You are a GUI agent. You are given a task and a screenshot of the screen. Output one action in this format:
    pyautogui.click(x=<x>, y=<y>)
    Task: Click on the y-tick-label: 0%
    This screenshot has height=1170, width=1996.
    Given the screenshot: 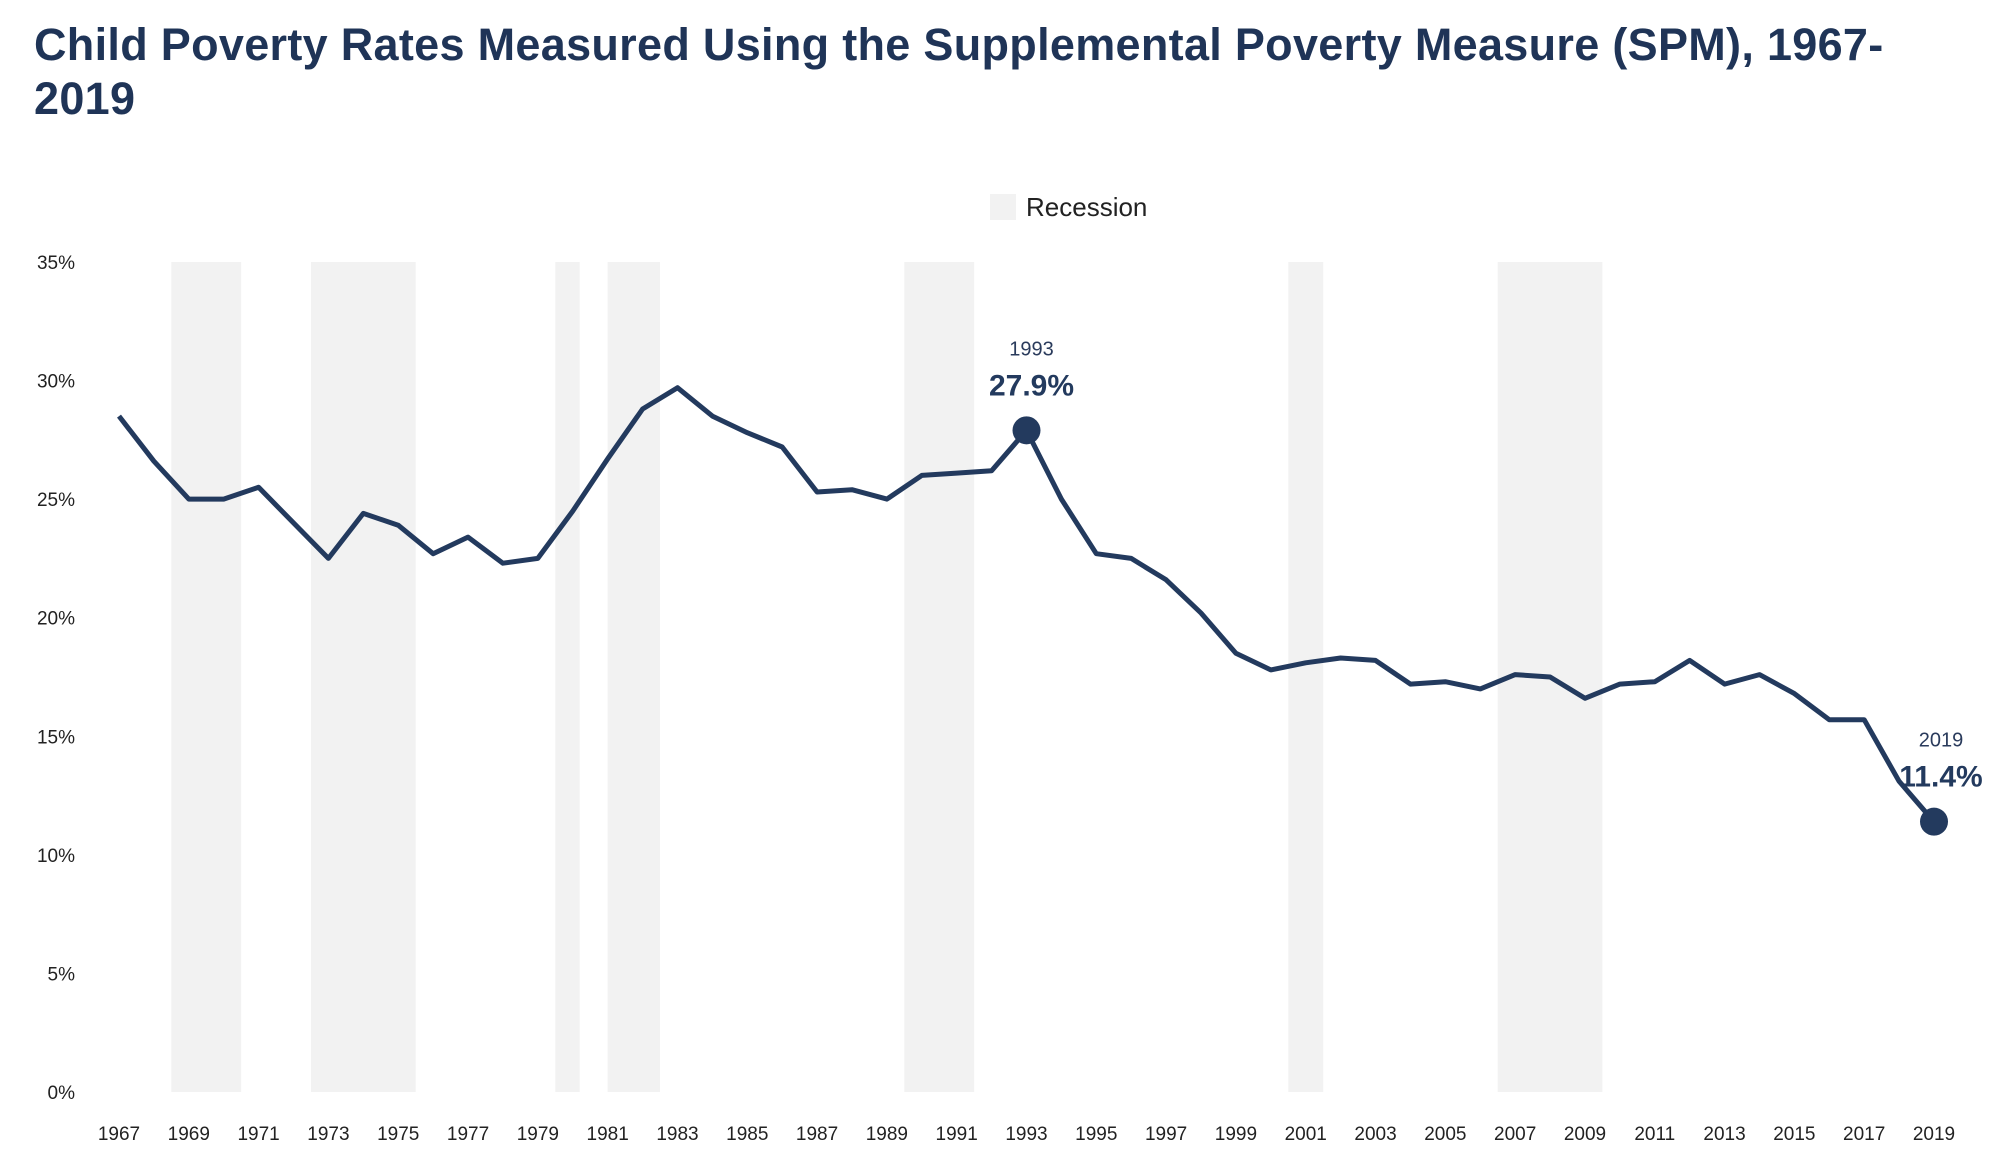 What is the action you would take?
    pyautogui.click(x=62, y=1093)
    